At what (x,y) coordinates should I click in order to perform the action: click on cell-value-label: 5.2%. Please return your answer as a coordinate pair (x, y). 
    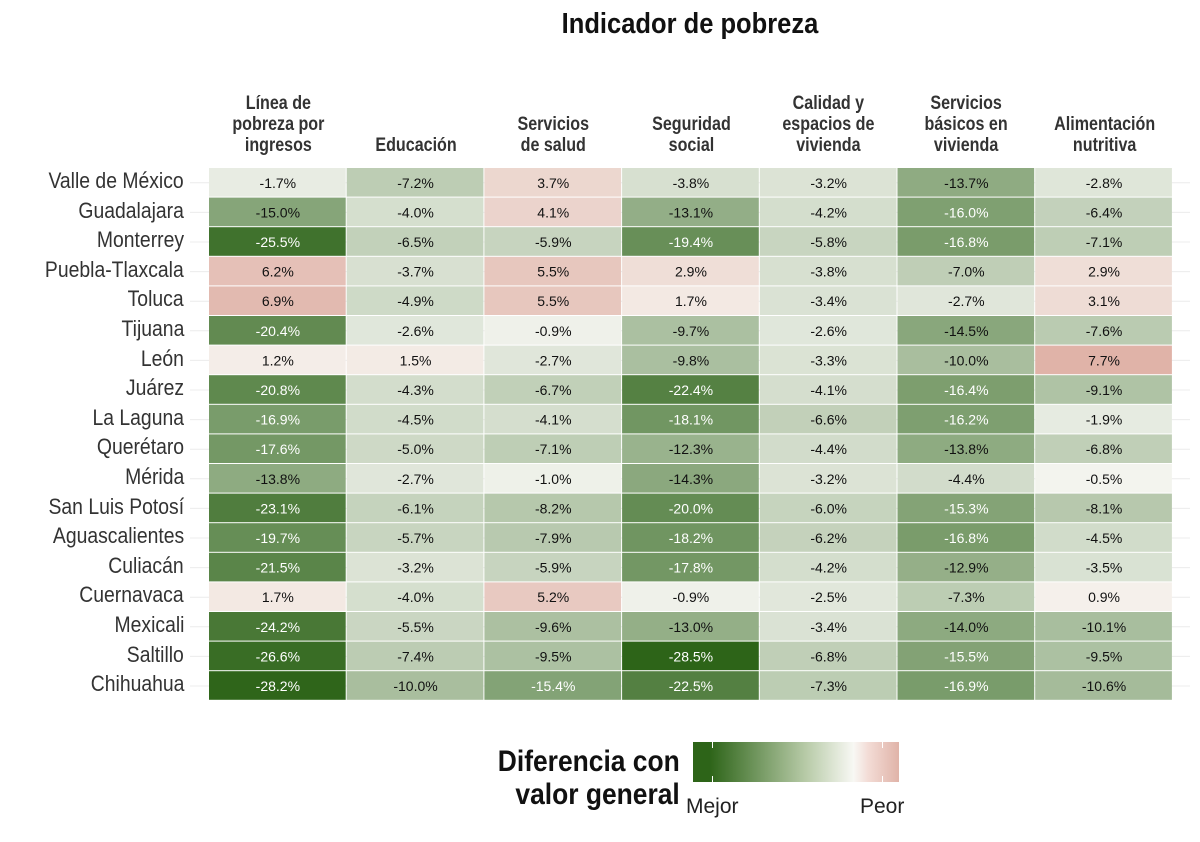
    Looking at the image, I should click on (553, 597).